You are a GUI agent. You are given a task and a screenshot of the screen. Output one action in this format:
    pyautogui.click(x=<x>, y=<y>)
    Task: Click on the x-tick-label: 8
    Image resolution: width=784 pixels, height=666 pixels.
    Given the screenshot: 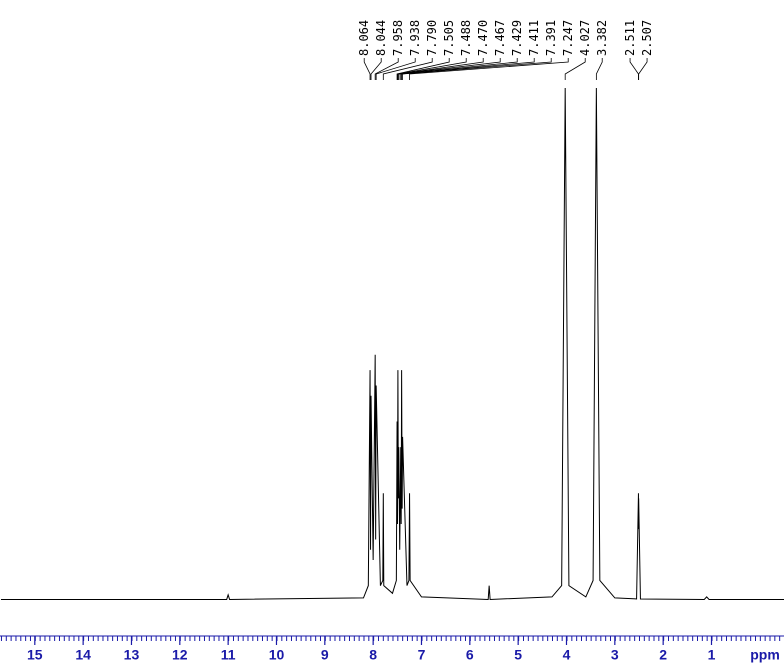 What is the action you would take?
    pyautogui.click(x=373, y=655)
    